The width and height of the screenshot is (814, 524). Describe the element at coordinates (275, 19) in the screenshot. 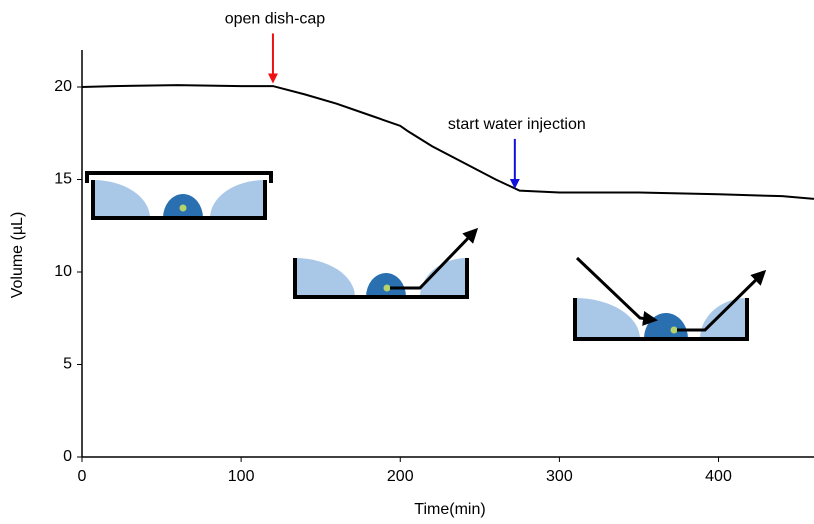

I see `annotation-text: open dish-cap` at that location.